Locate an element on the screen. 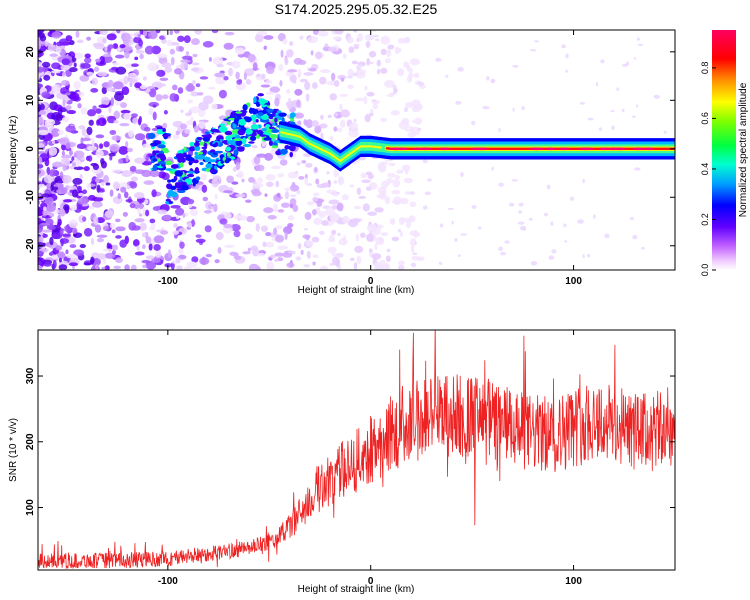  colorbar-tick-label: 0.8 is located at coordinates (705, 68).